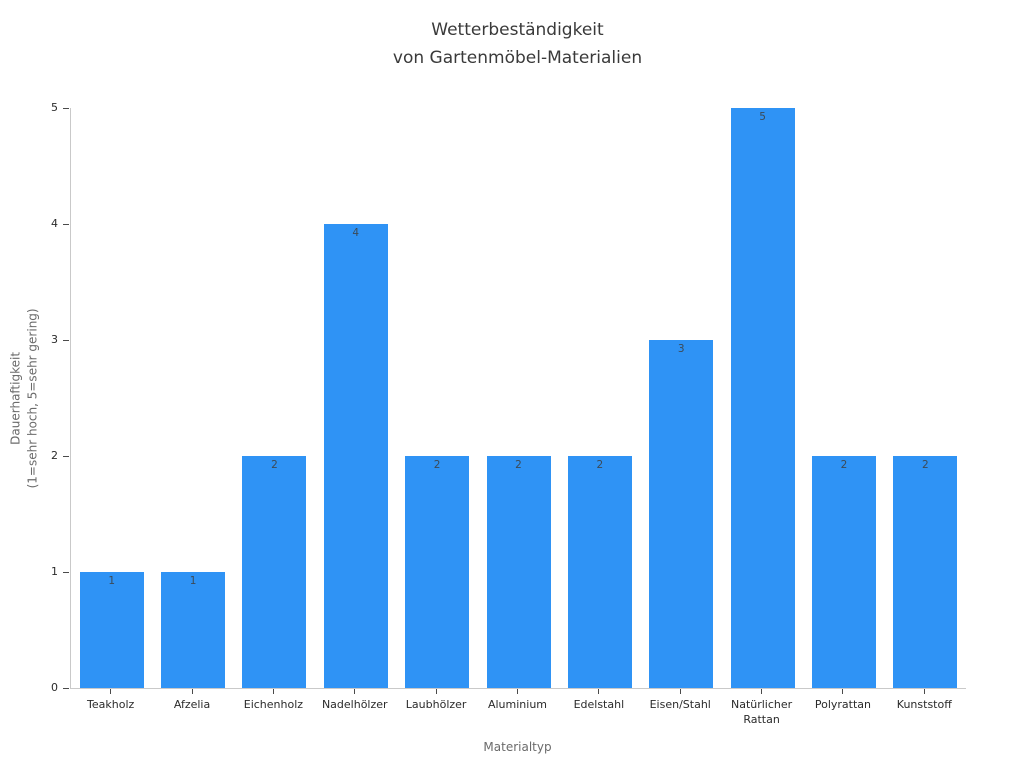  Describe the element at coordinates (517, 747) in the screenshot. I see `x-axis-label: Materialtyp` at that location.